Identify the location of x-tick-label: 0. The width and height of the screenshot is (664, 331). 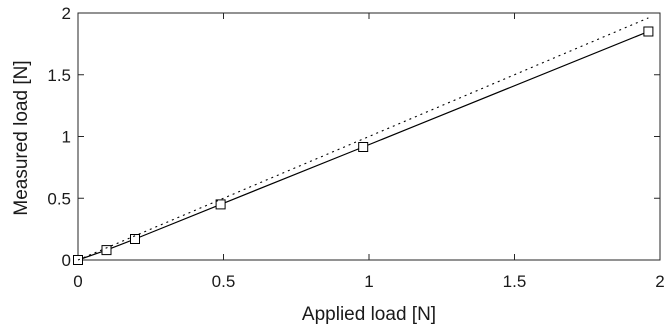
(77, 281).